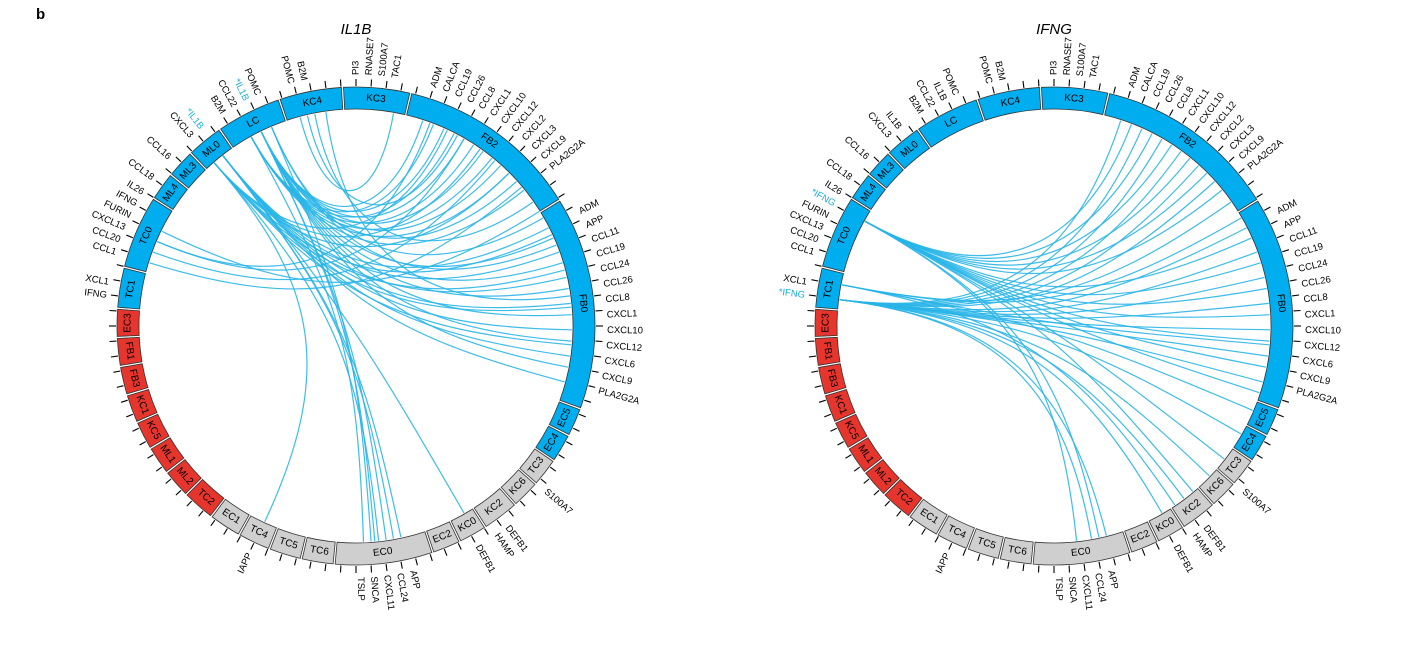 The width and height of the screenshot is (1424, 666). I want to click on gene-label-snca: SNCA, so click(1072, 590).